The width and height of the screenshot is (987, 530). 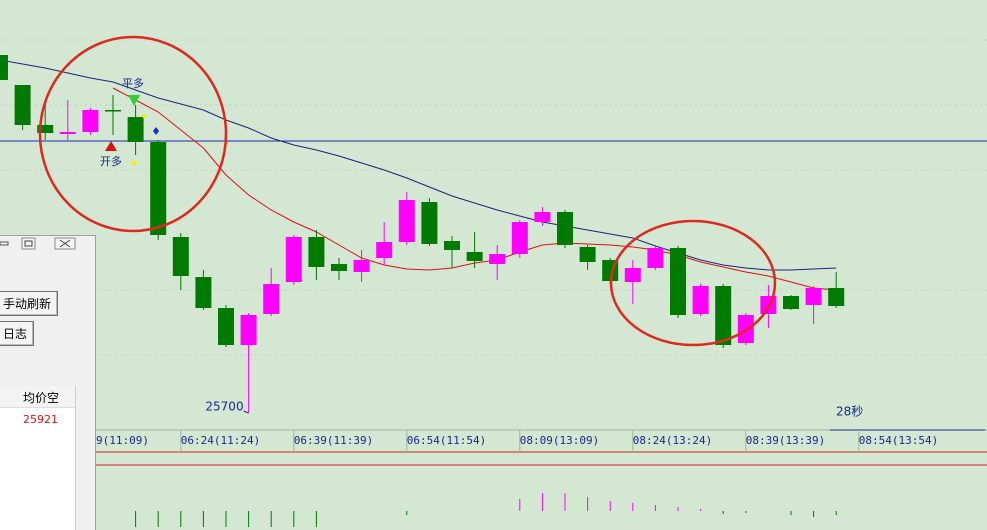 I want to click on price-label: 25700, so click(x=224, y=407).